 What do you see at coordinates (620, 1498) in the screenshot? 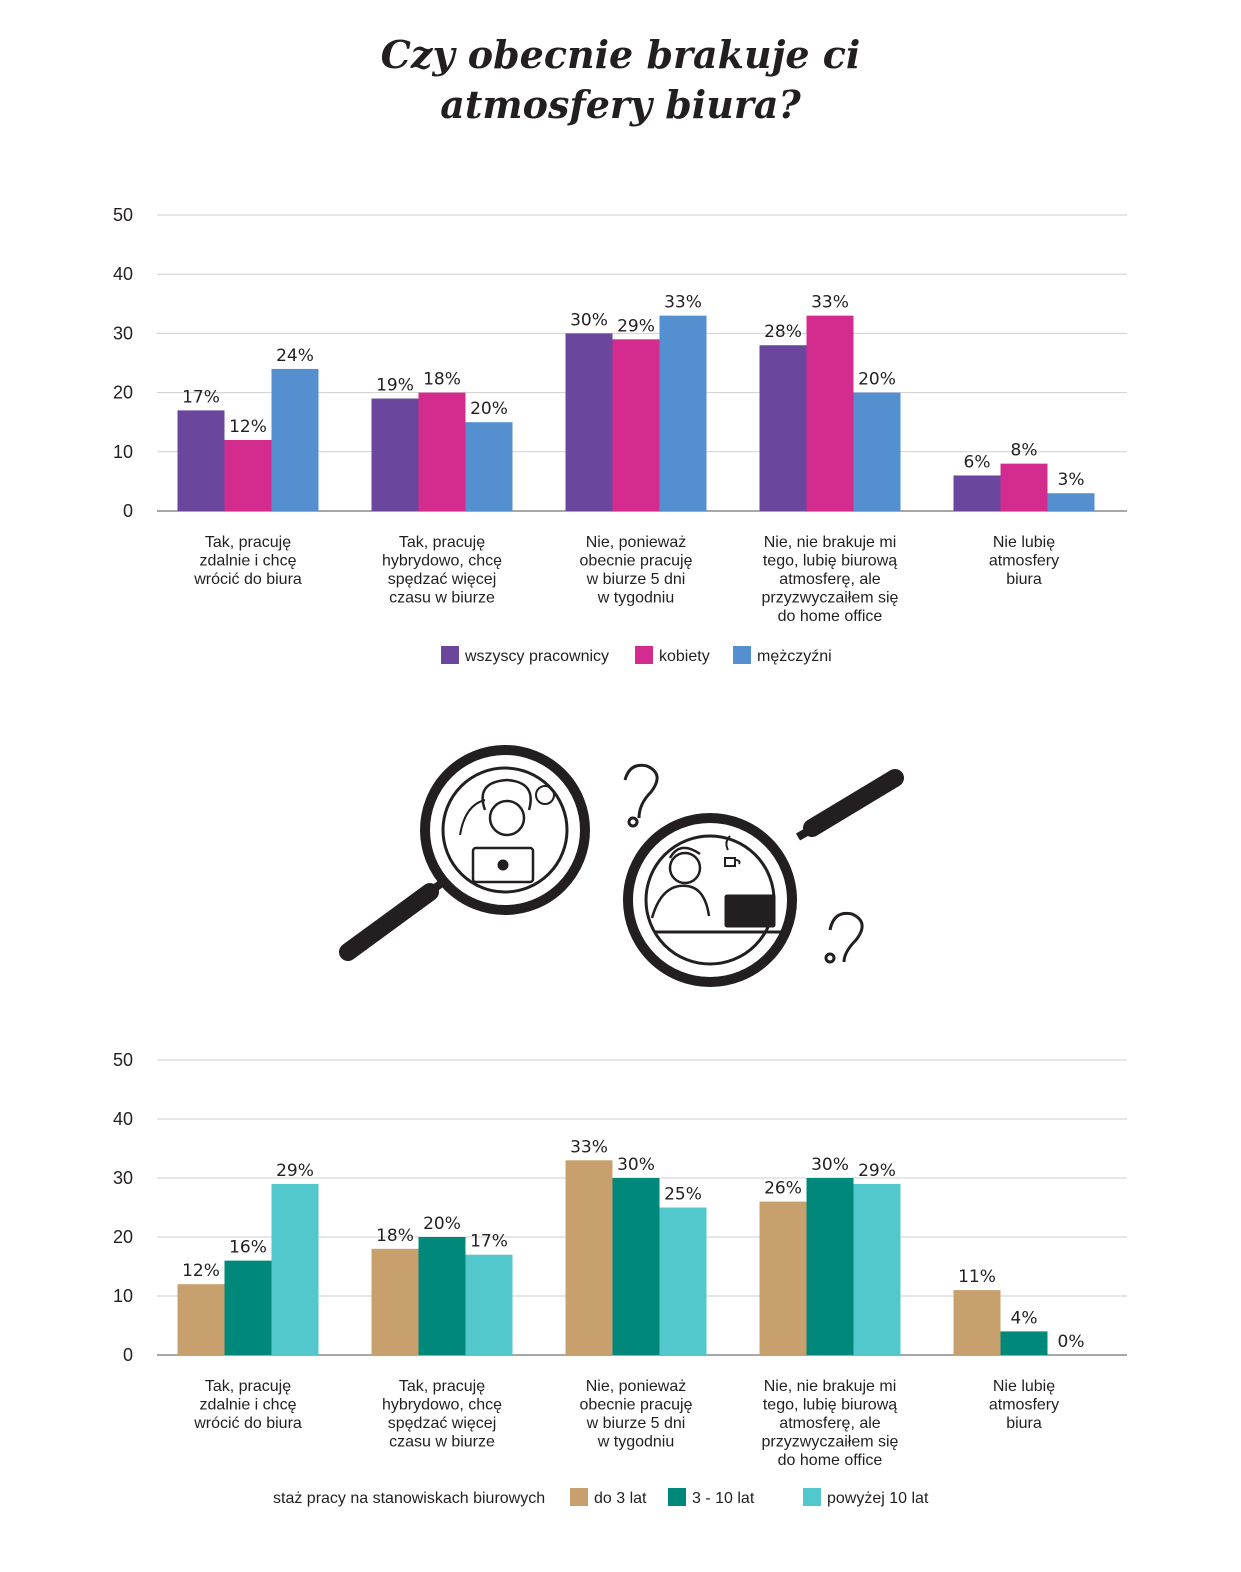
I see `legend-label: do 3 lat` at bounding box center [620, 1498].